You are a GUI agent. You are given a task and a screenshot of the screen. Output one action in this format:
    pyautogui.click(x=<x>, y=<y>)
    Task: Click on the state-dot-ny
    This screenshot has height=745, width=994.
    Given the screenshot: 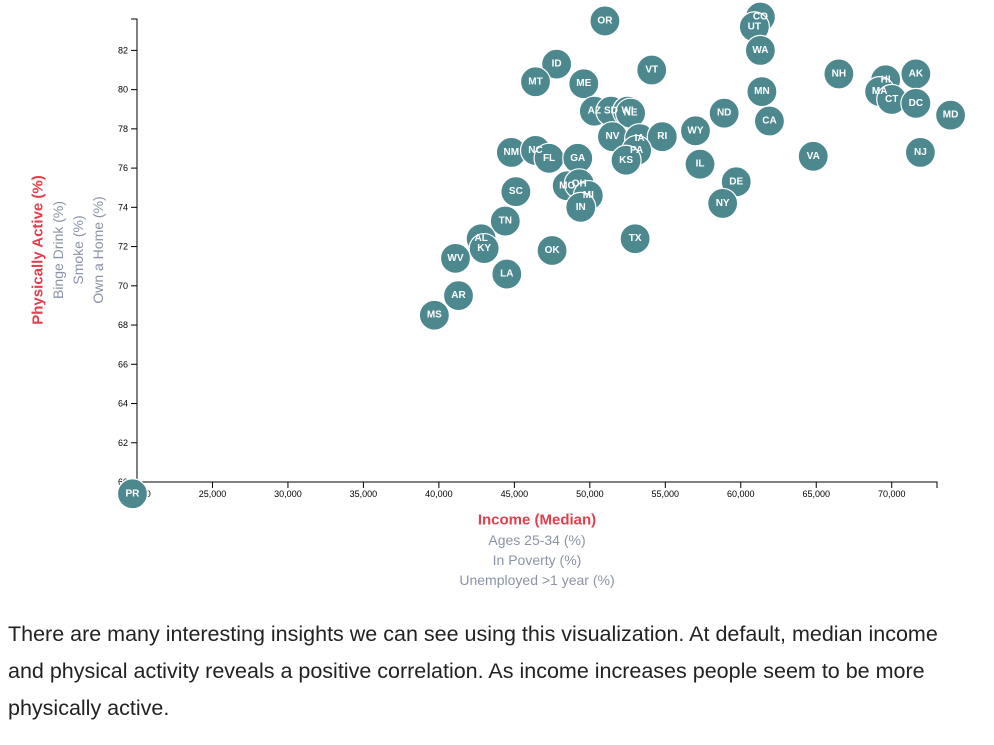 What is the action you would take?
    pyautogui.click(x=723, y=203)
    